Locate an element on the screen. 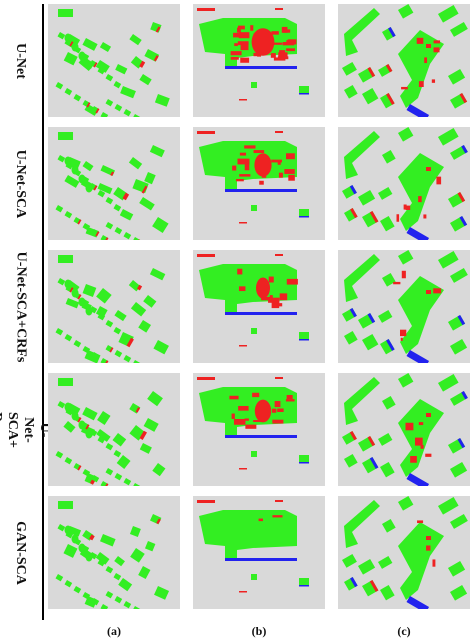 The height and width of the screenshot is (642, 474). divider-line is located at coordinates (43, 312).